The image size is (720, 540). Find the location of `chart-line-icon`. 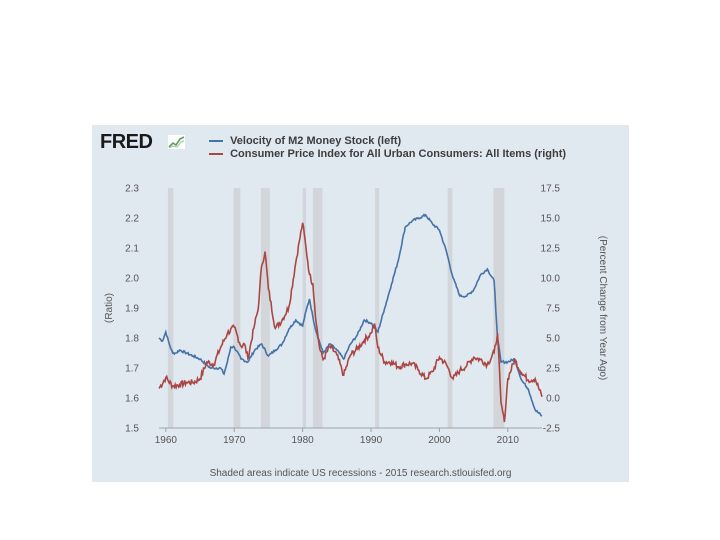

chart-line-icon is located at coordinates (176, 142).